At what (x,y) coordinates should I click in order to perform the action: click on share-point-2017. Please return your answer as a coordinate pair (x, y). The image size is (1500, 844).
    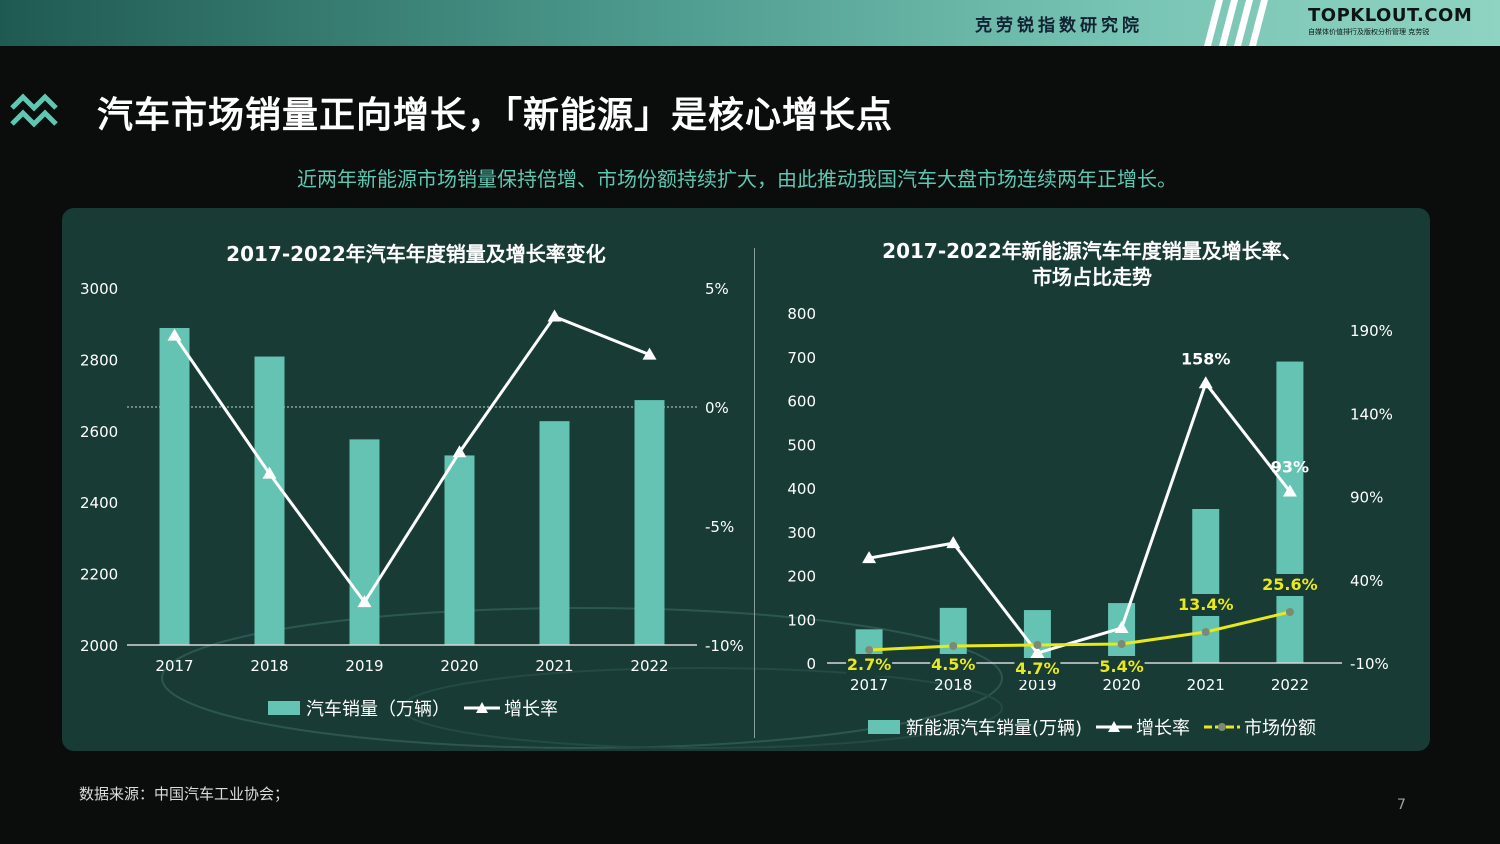
    Looking at the image, I should click on (869, 650).